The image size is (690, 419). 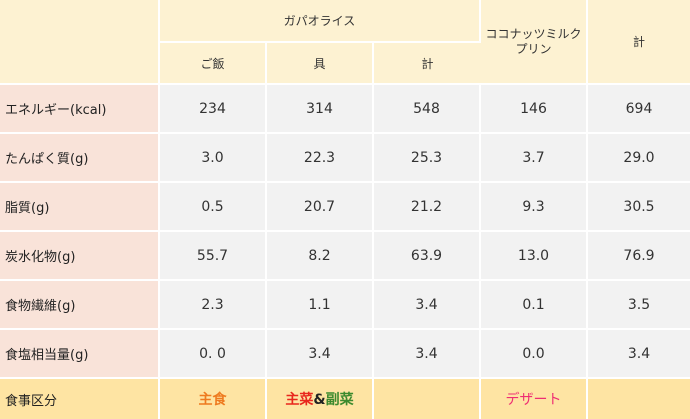 I want to click on table-cell: 548, so click(x=427, y=109).